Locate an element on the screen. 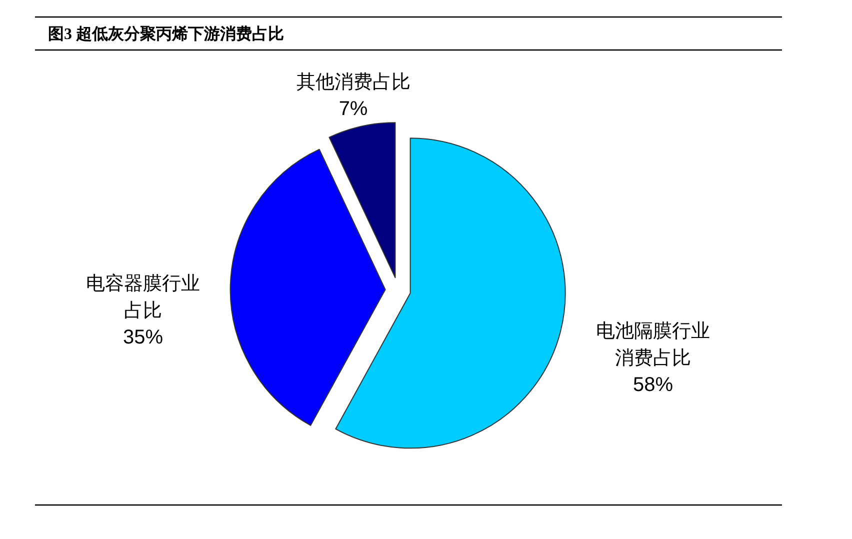 This screenshot has width=852, height=539. chart-title: 图3 超低灰分聚丙烯下游消费占比 is located at coordinates (166, 34).